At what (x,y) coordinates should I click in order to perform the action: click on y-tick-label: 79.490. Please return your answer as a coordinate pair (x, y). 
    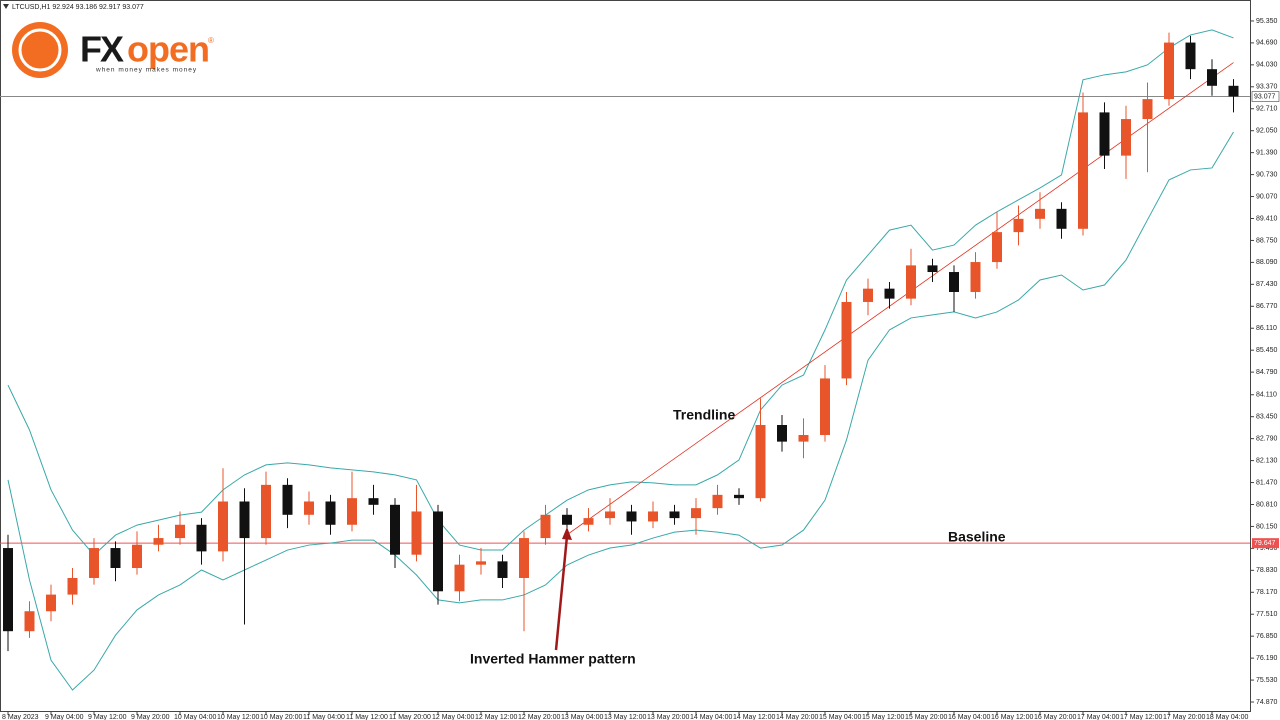
    Looking at the image, I should click on (1267, 548).